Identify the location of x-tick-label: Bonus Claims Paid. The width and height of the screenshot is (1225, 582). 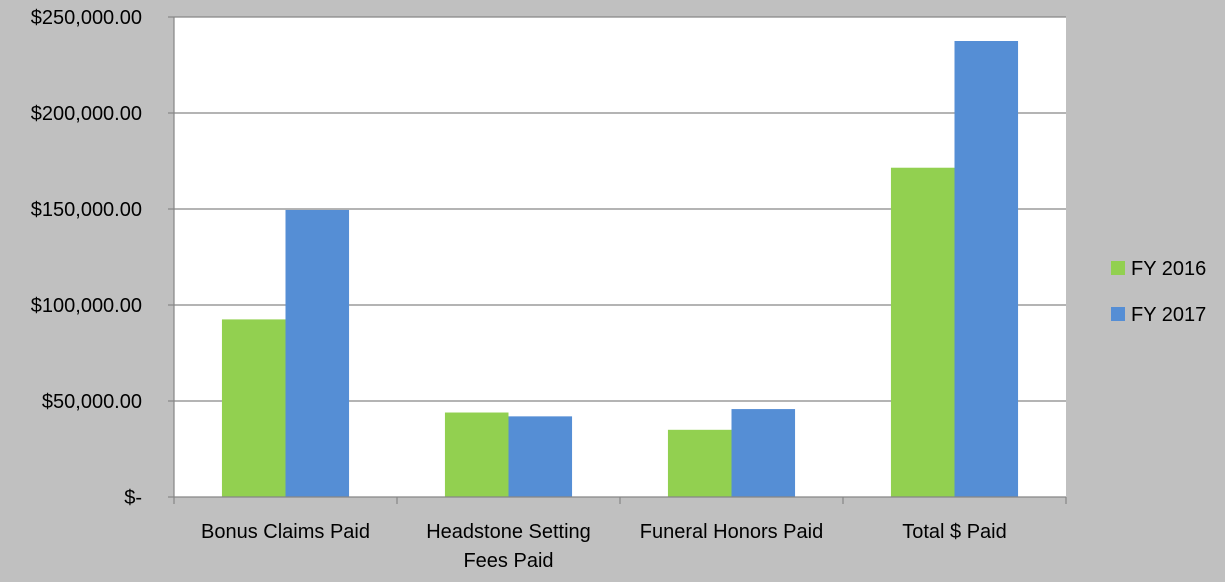
(285, 532).